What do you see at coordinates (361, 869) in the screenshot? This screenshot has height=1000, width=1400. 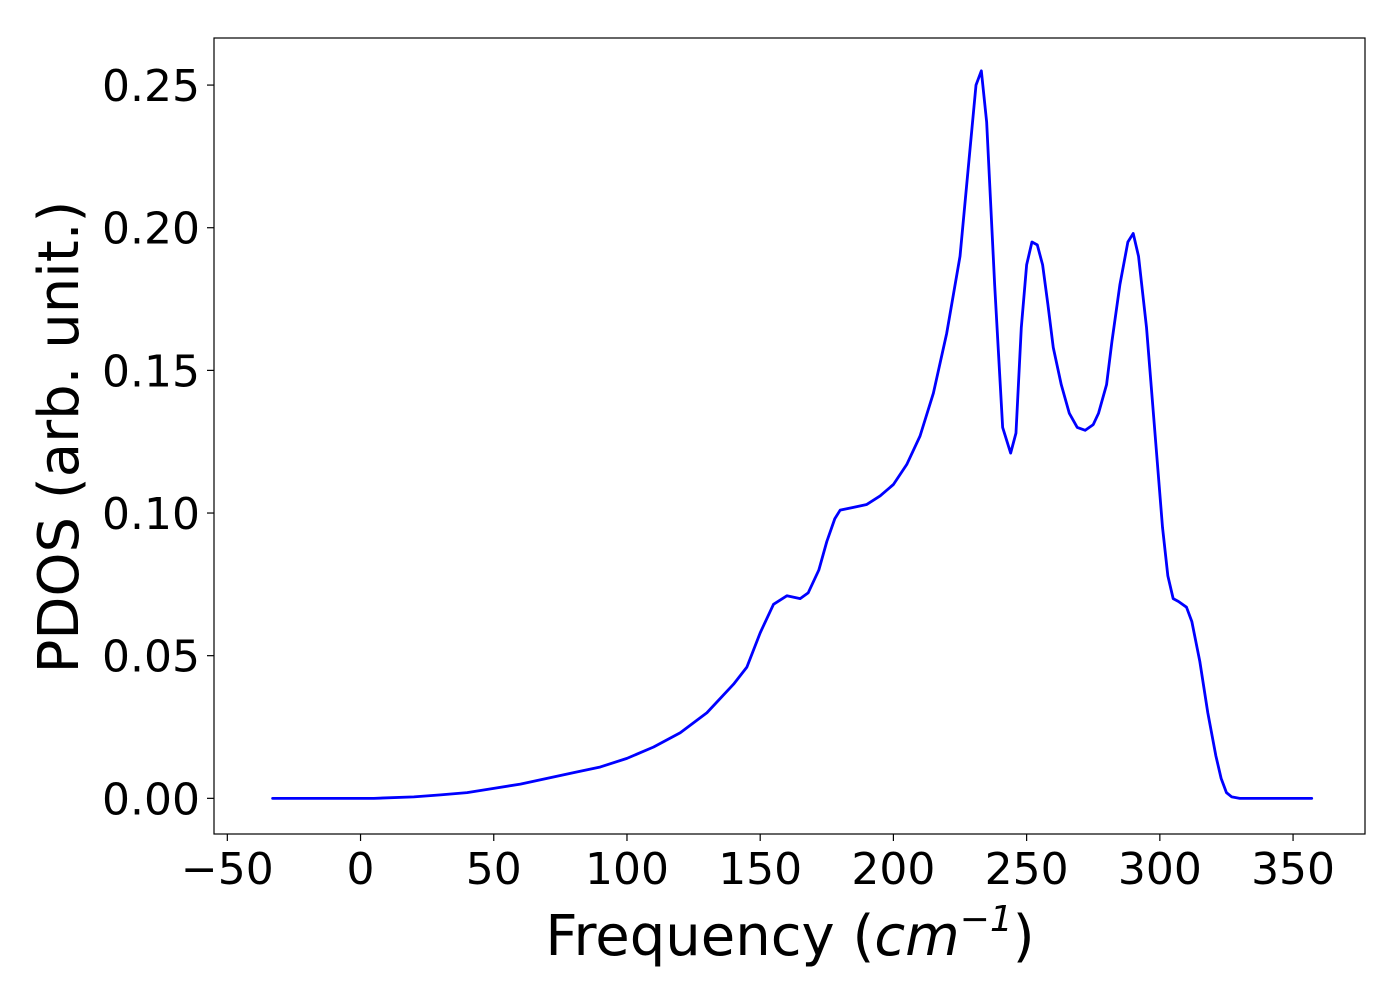 I see `x-tick-label: 0` at bounding box center [361, 869].